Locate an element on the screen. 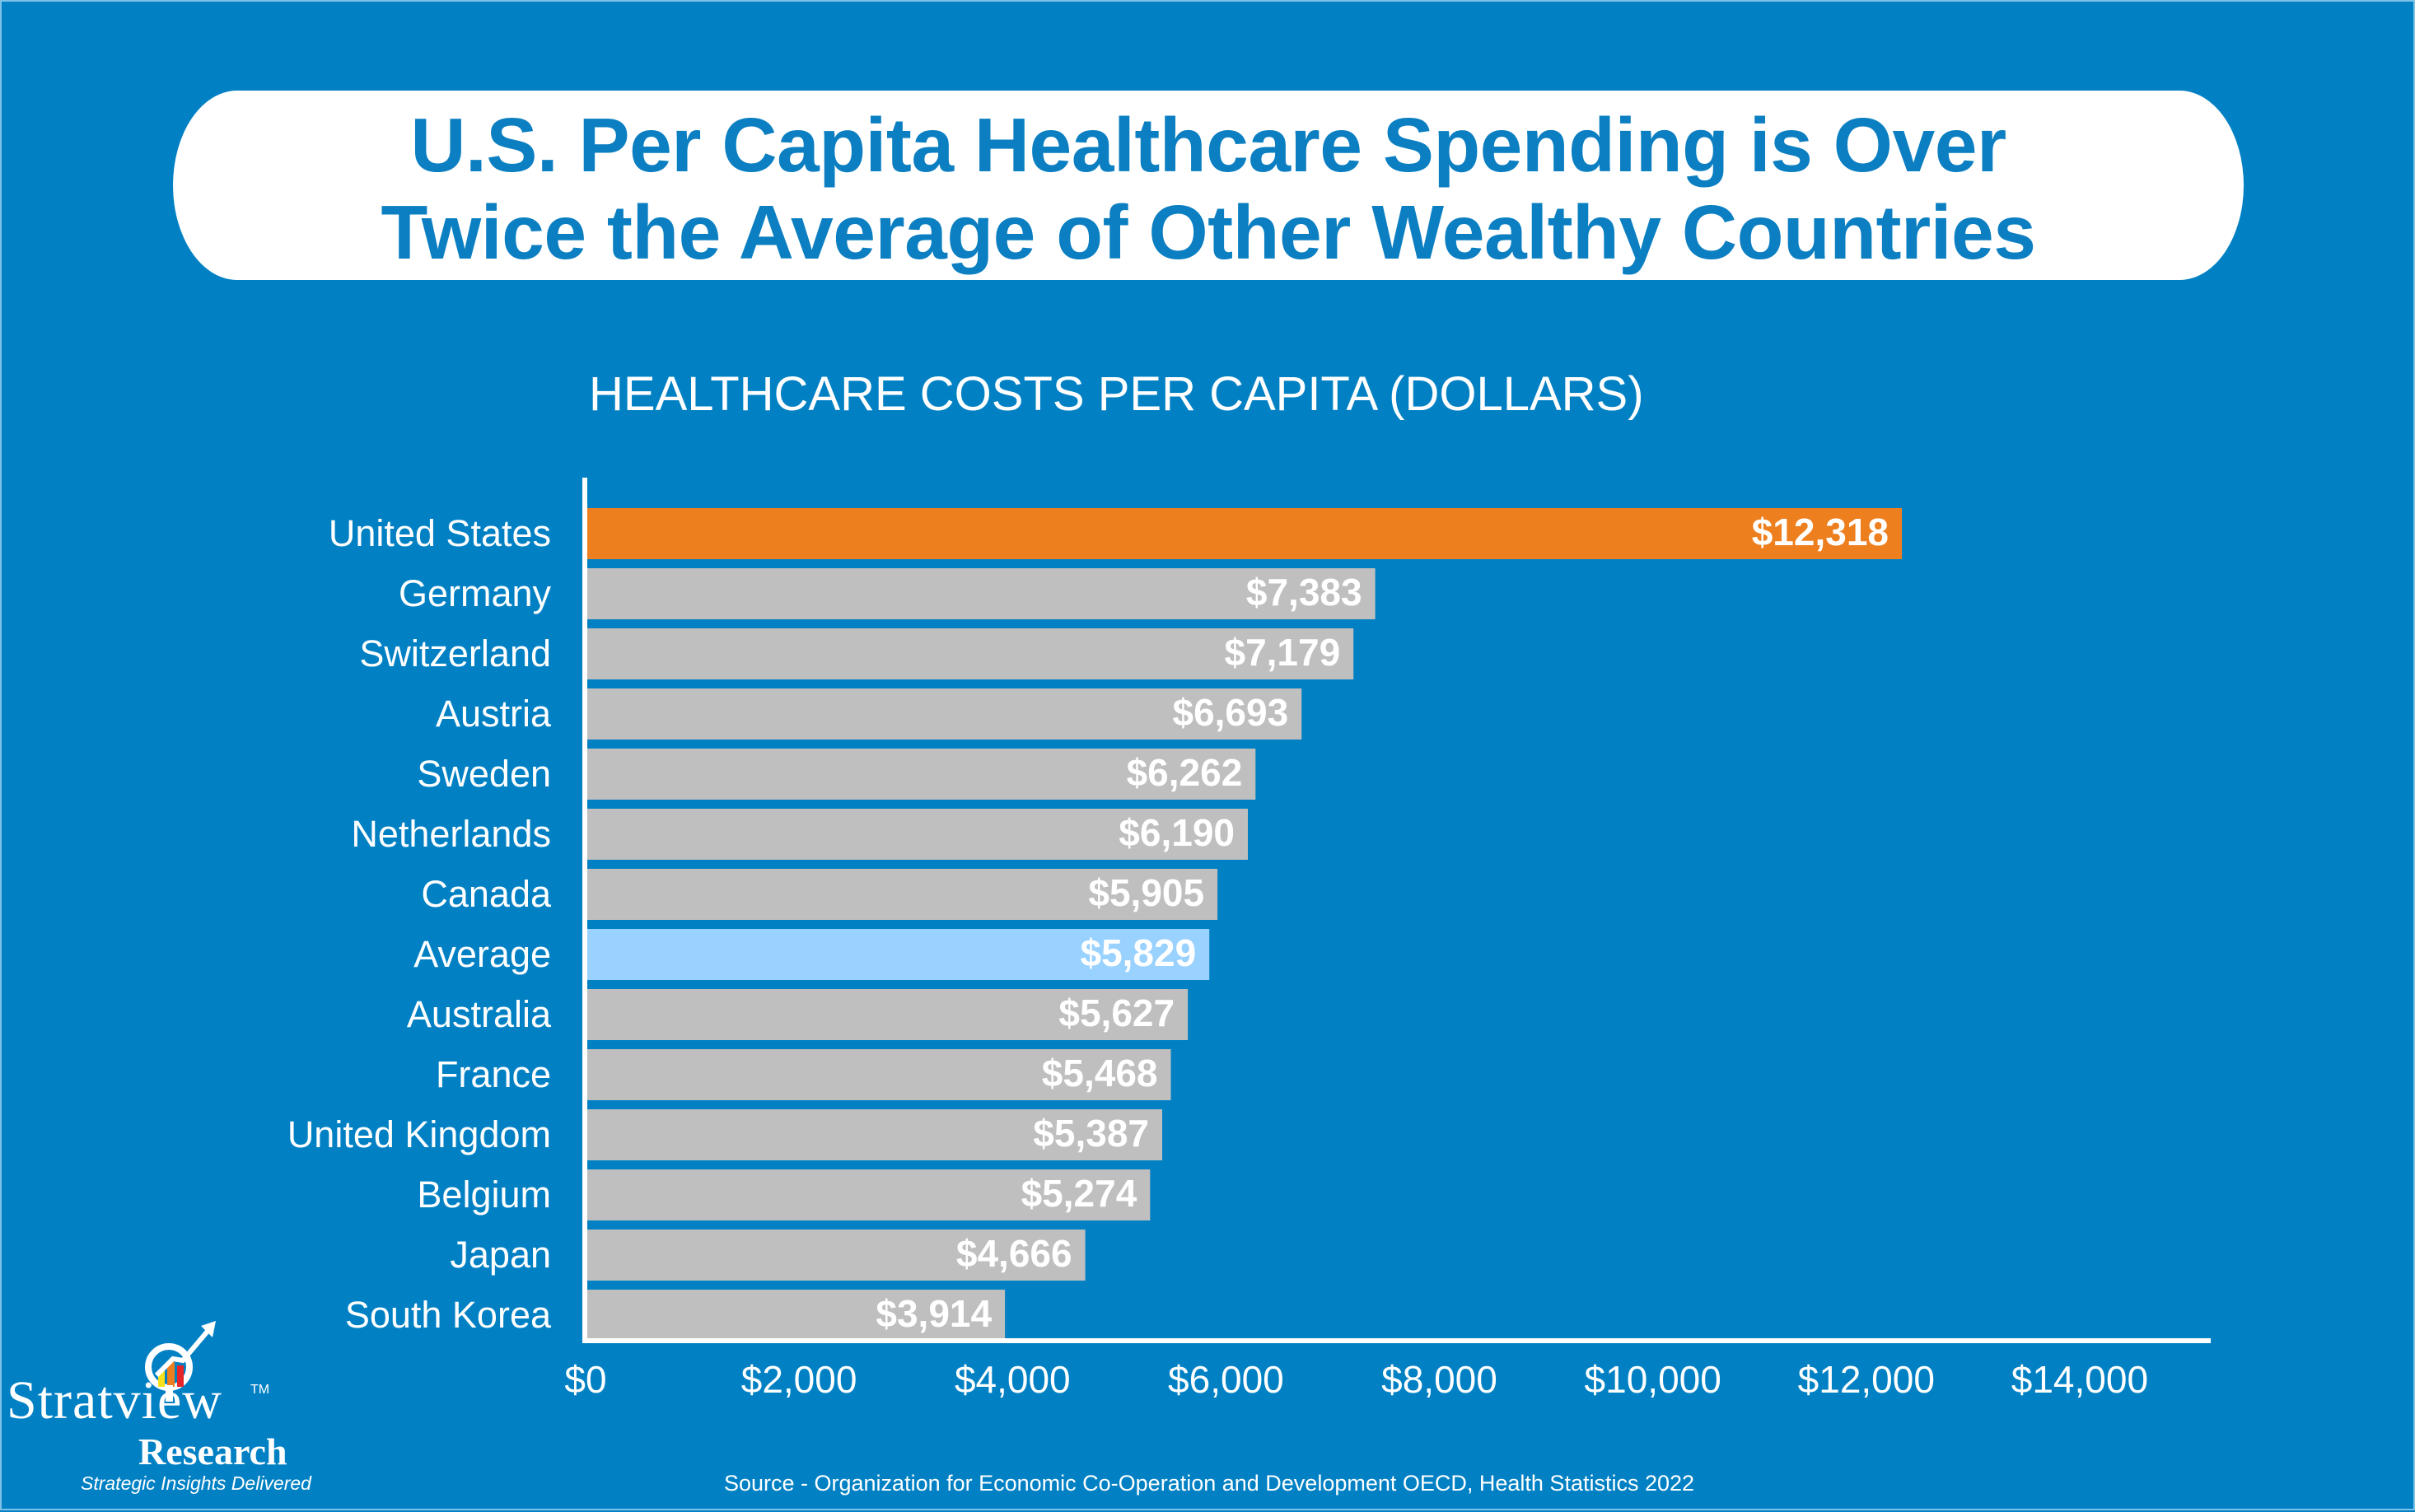 The width and height of the screenshot is (2415, 1512). category-label-australia: Australia is located at coordinates (479, 1014).